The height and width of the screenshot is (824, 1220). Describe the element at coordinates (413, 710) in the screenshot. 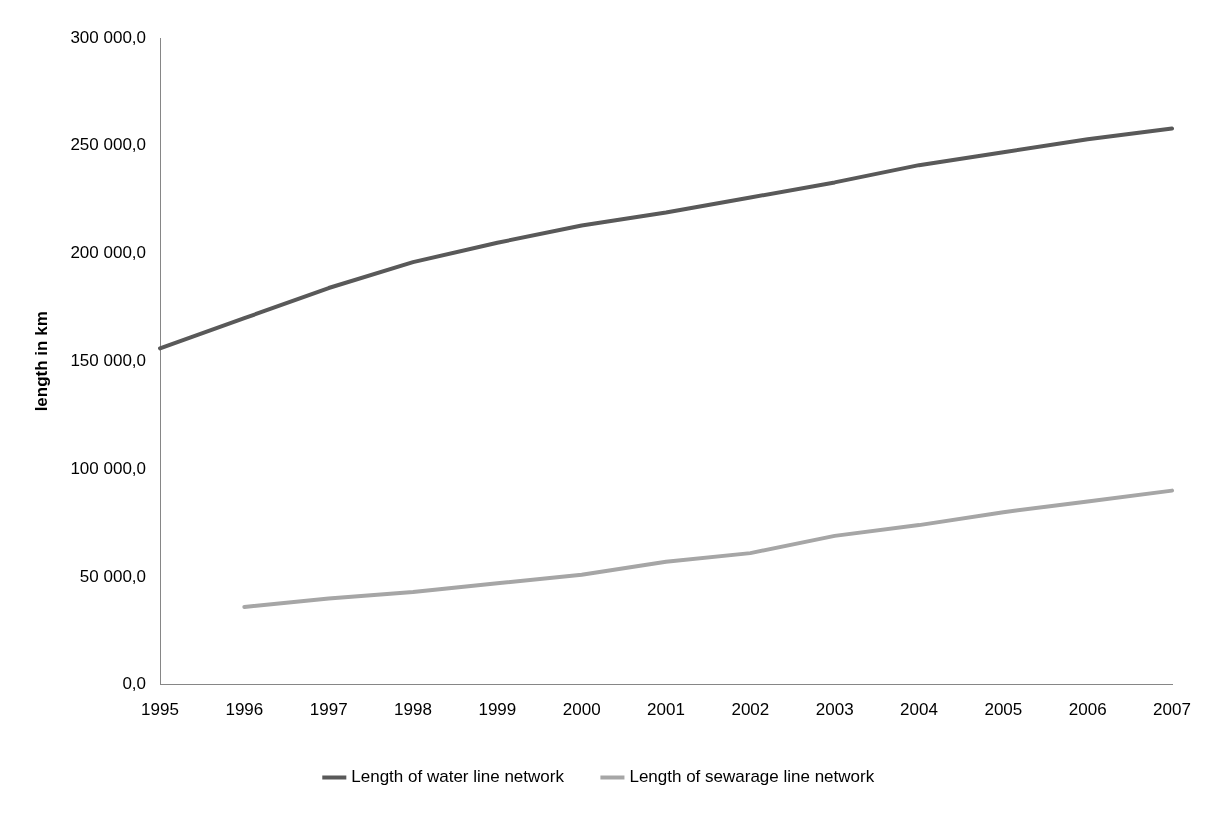

I see `x-tick-label: 1998` at that location.